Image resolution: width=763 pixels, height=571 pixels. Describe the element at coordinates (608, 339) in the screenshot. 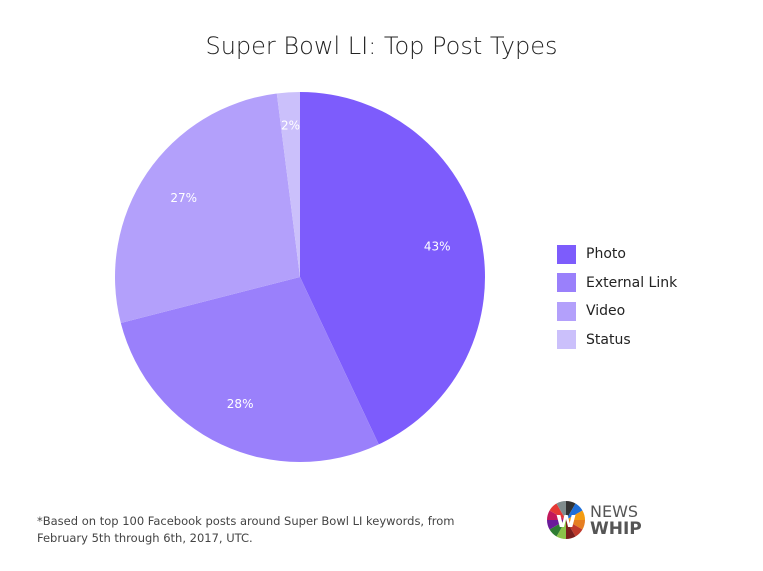

I see `legend-label: Status` at that location.